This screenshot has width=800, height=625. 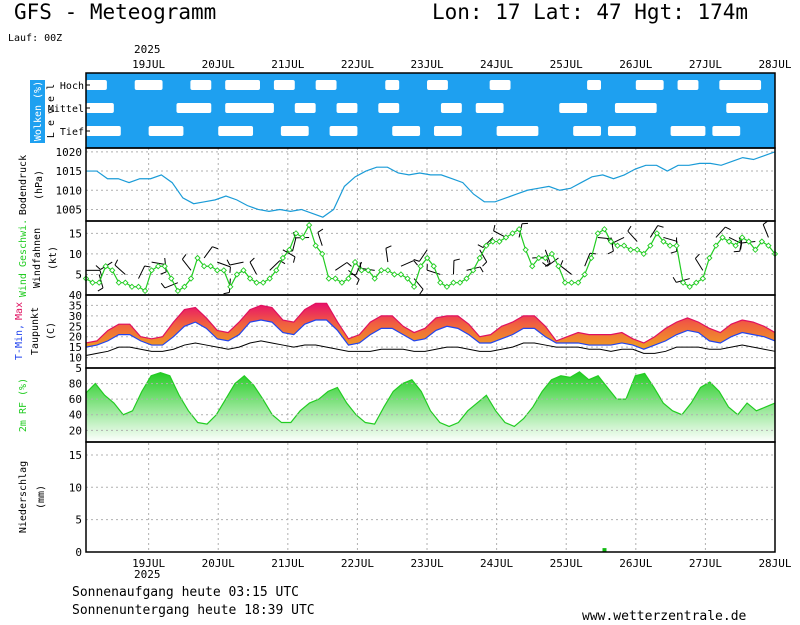 What do you see at coordinates (193, 610) in the screenshot?
I see `sunset-text: Sonnenuntergang heute 18:39 UTC` at bounding box center [193, 610].